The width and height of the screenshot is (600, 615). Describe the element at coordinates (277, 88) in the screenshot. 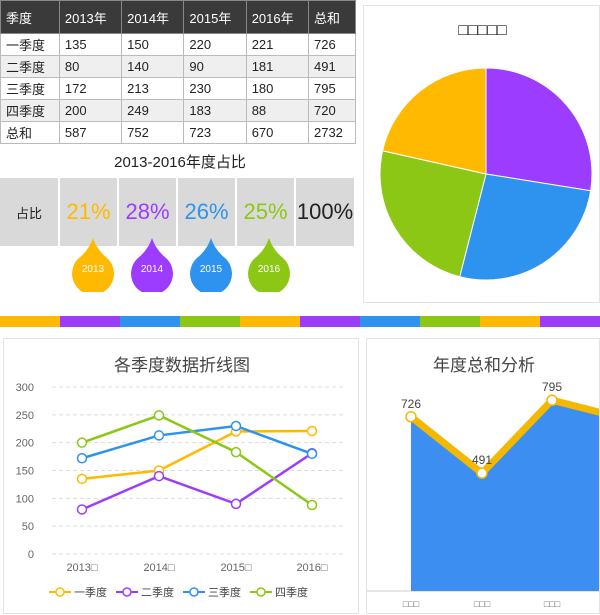

I see `table-cell: 180` at that location.